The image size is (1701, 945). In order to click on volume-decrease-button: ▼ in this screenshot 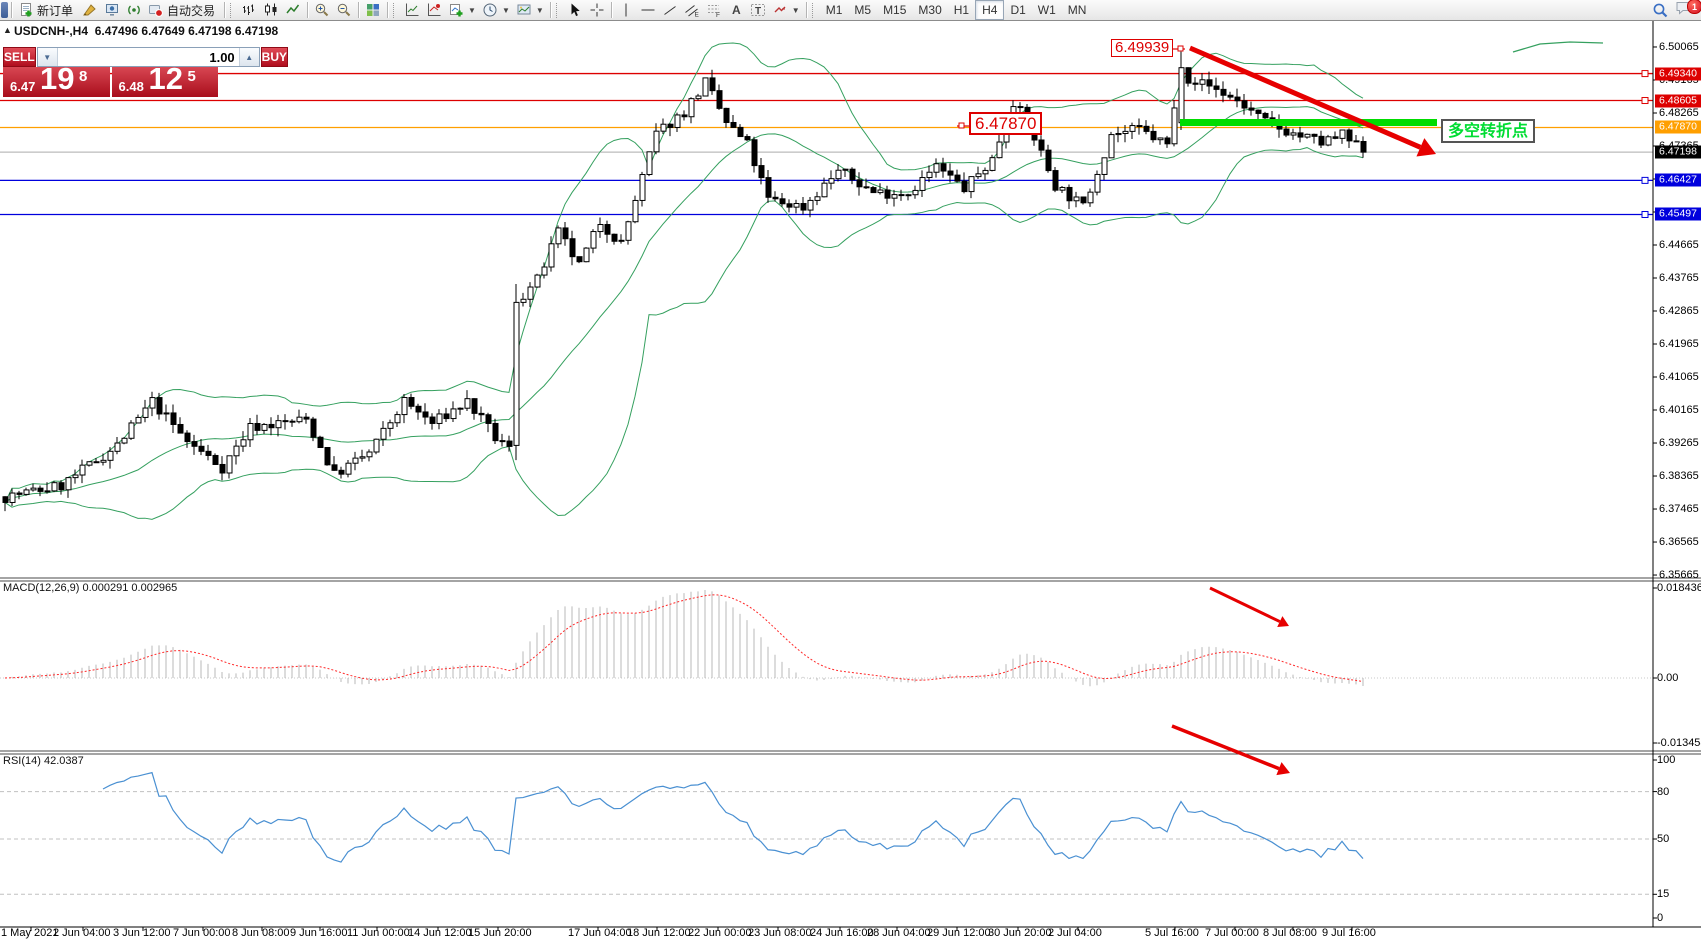, I will do `click(47, 57)`.